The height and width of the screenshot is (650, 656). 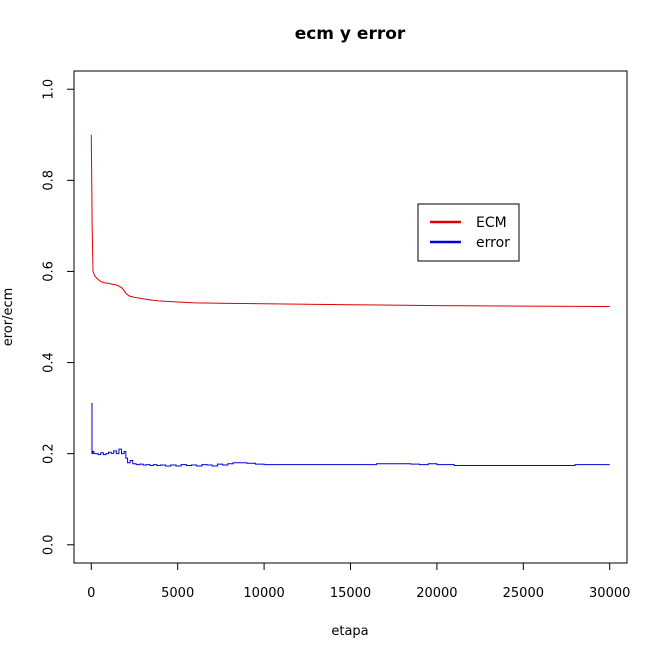 I want to click on legend-label-error: error, so click(x=493, y=243).